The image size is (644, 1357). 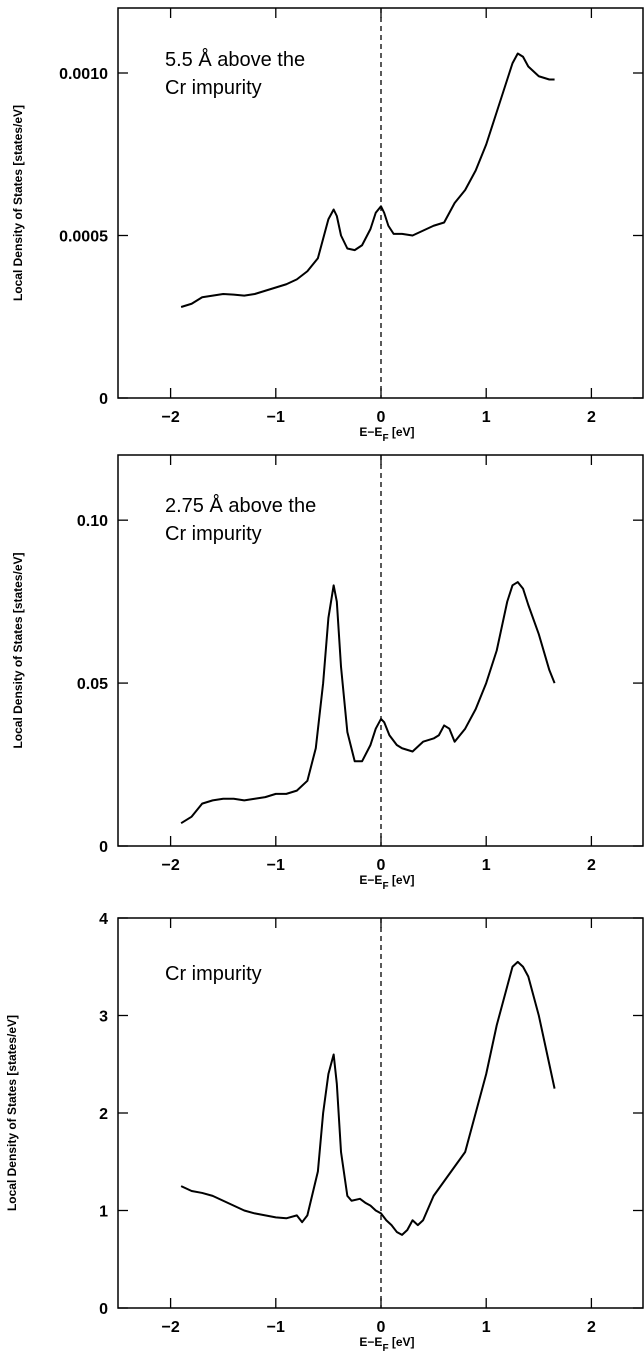 What do you see at coordinates (103, 1212) in the screenshot?
I see `y-tick-label: 1` at bounding box center [103, 1212].